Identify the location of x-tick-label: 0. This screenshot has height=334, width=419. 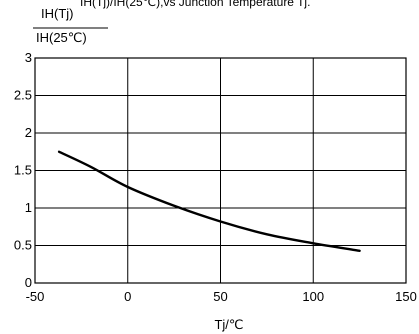
(127, 296).